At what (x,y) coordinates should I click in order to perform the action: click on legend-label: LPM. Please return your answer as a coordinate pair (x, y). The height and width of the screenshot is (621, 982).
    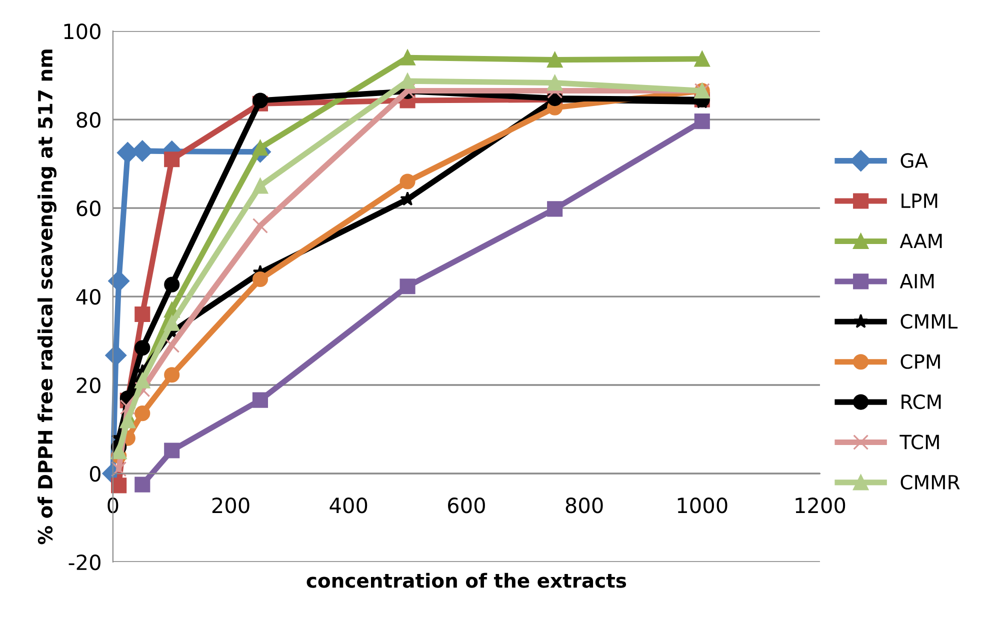
    Looking at the image, I should click on (920, 201).